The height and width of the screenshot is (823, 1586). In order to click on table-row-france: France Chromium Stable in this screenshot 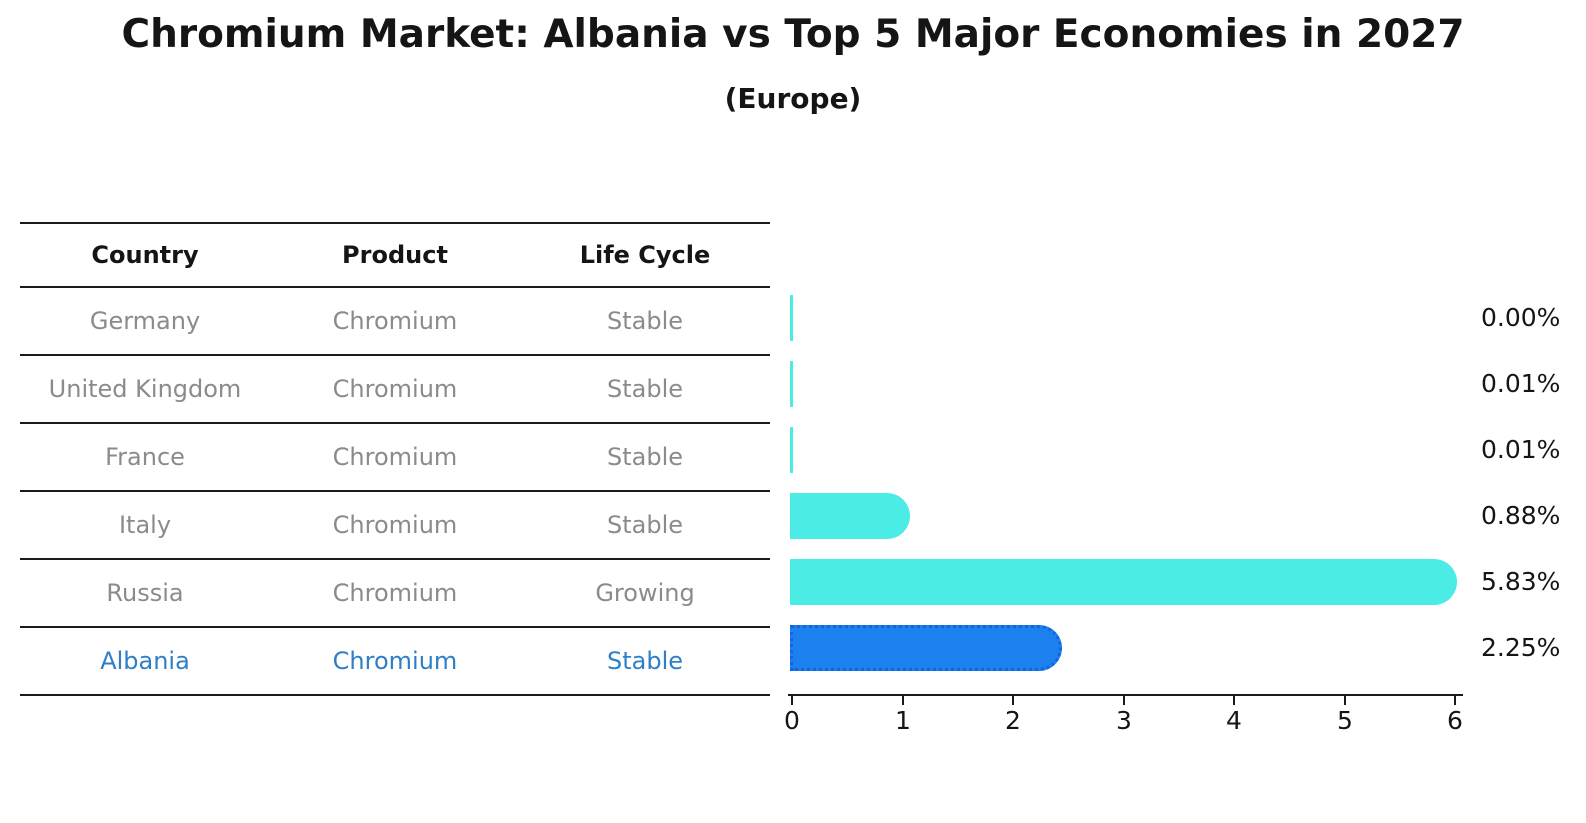, I will do `click(395, 458)`.